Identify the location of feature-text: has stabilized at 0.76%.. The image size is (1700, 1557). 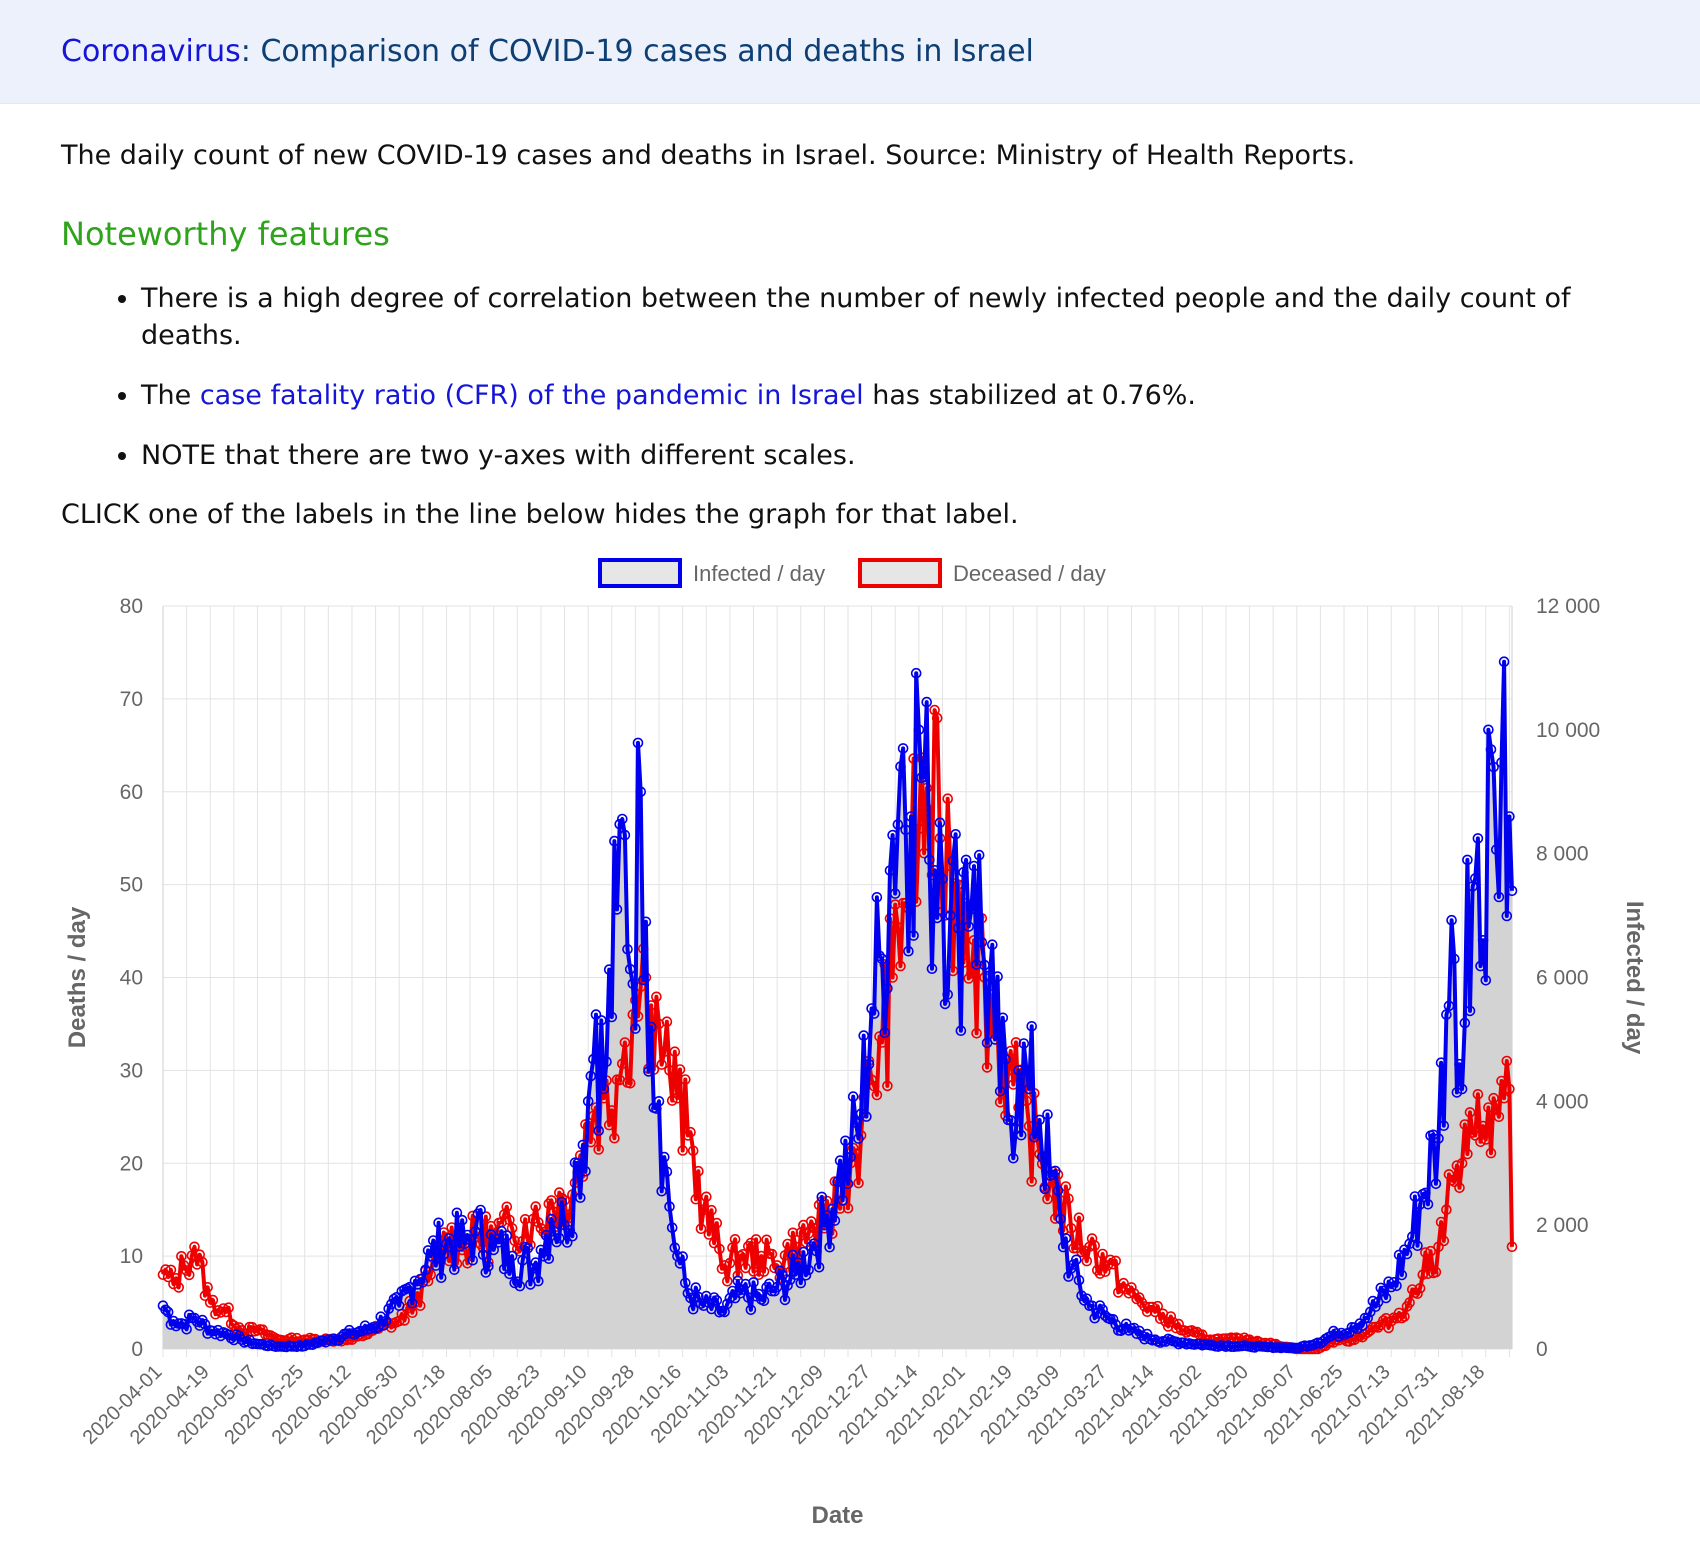
(1029, 395).